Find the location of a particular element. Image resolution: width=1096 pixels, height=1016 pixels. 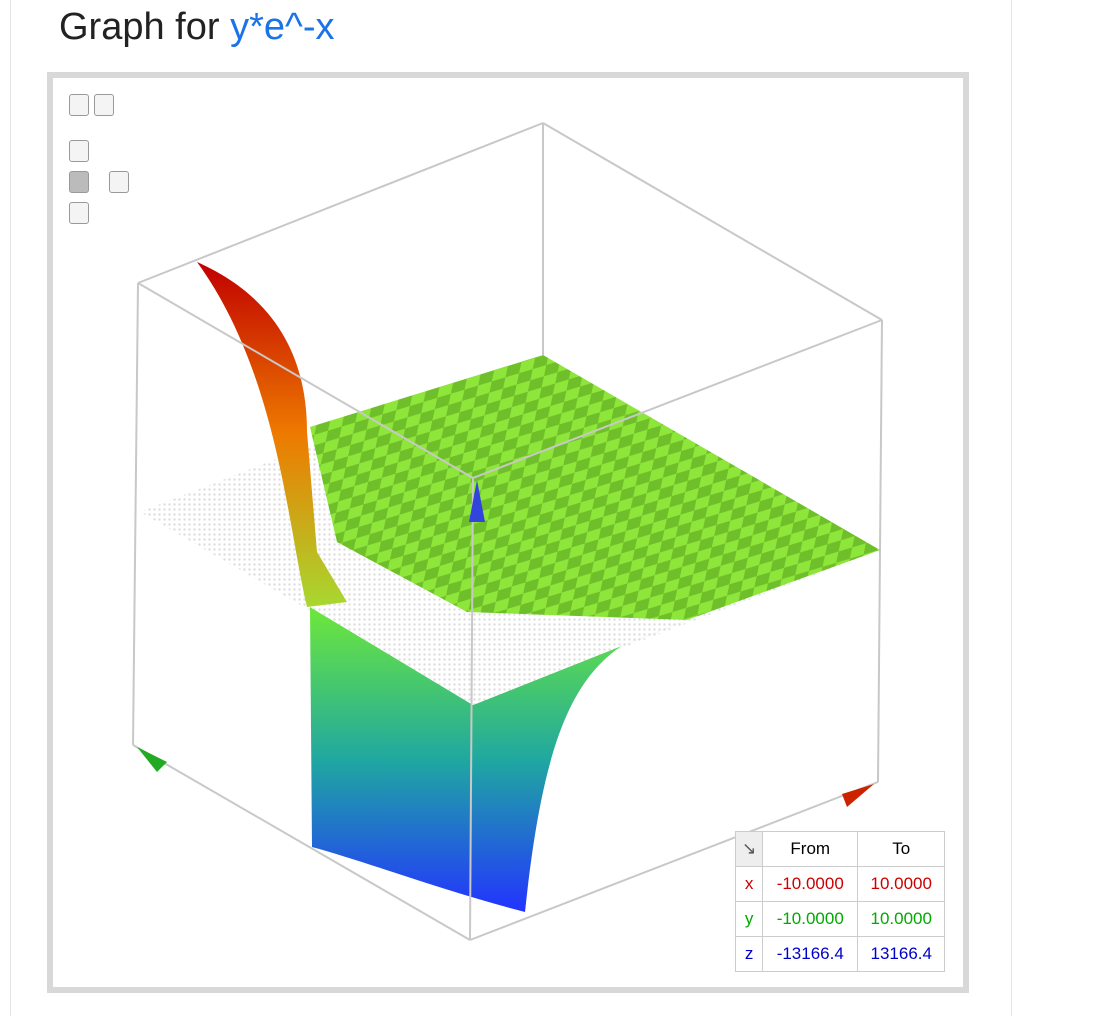

play-button is located at coordinates (104, 105).